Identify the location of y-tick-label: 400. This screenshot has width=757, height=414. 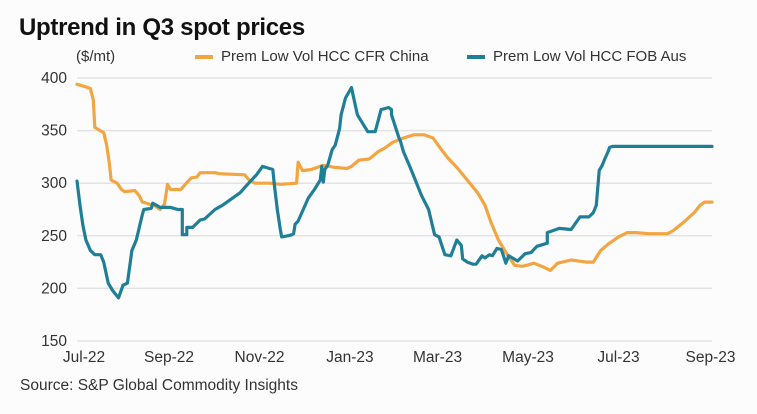
(54, 78).